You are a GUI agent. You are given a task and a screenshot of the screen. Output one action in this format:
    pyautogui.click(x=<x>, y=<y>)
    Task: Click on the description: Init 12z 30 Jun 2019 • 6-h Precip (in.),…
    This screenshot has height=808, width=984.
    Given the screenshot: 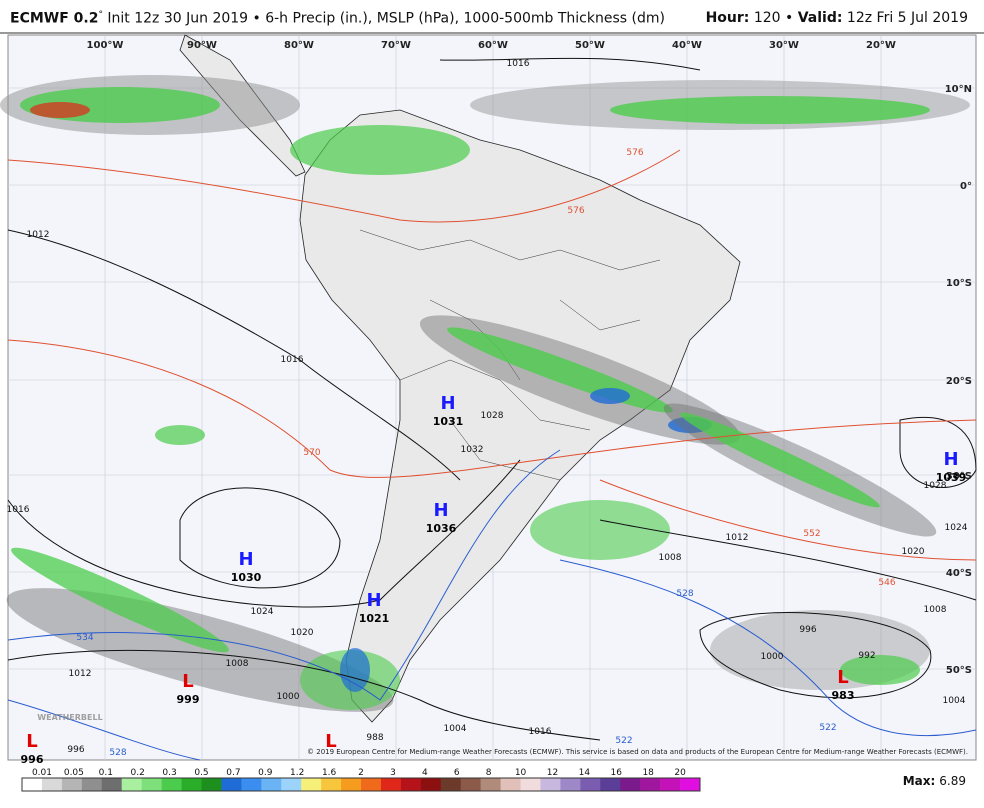 What is the action you would take?
    pyautogui.click(x=386, y=18)
    